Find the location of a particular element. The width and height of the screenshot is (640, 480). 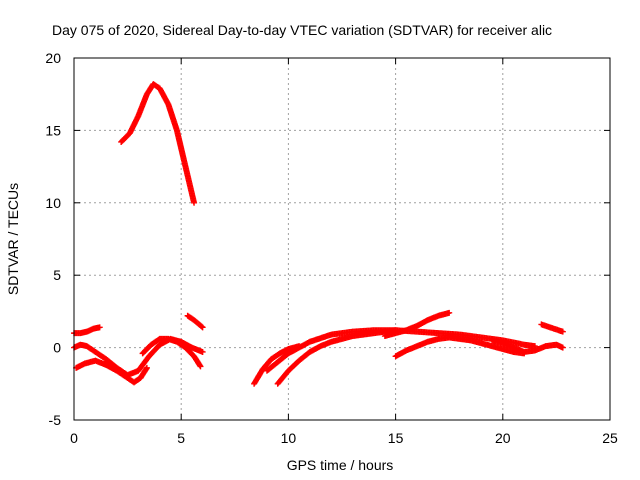

series-arc-peak is located at coordinates (158, 143).